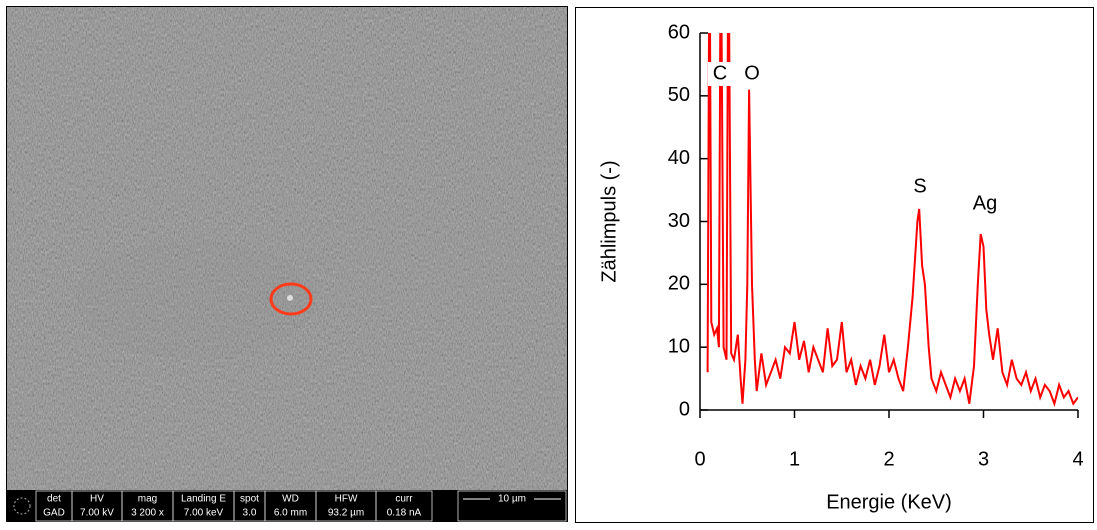 This screenshot has width=1097, height=530. Describe the element at coordinates (512, 506) in the screenshot. I see `scale-cell` at that location.